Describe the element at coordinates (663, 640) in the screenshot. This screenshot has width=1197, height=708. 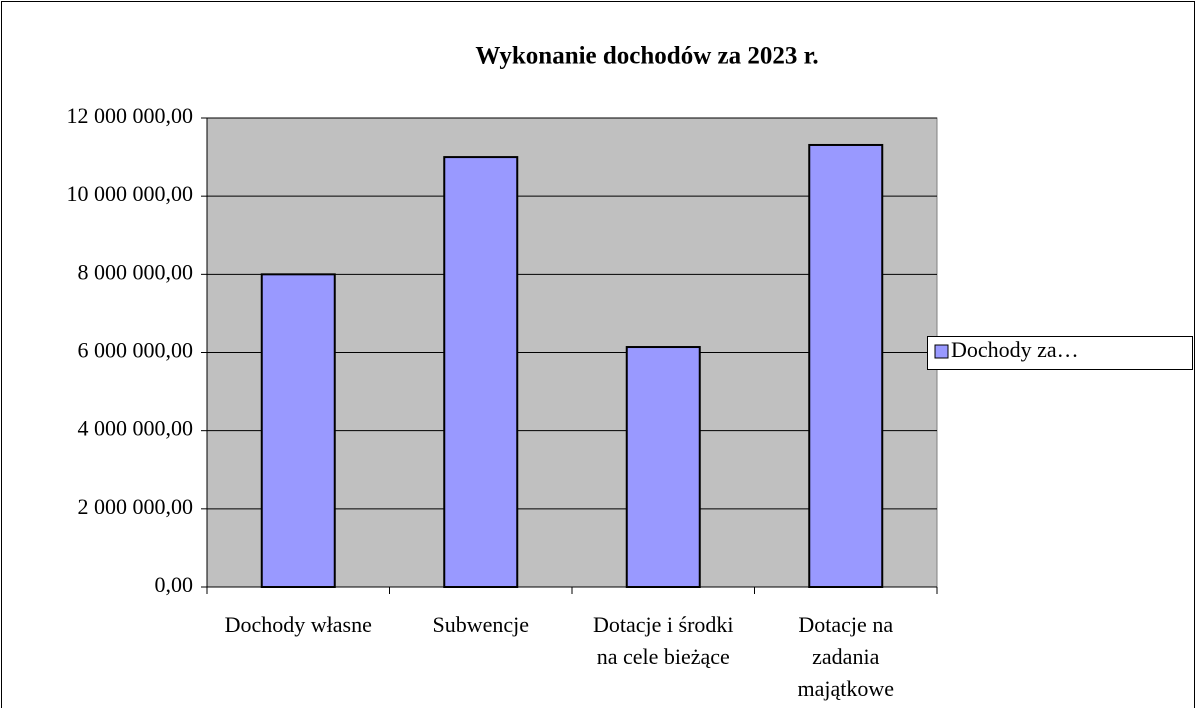
I see `x-tick-label: Dotacje i środki na cele bieżące` at that location.